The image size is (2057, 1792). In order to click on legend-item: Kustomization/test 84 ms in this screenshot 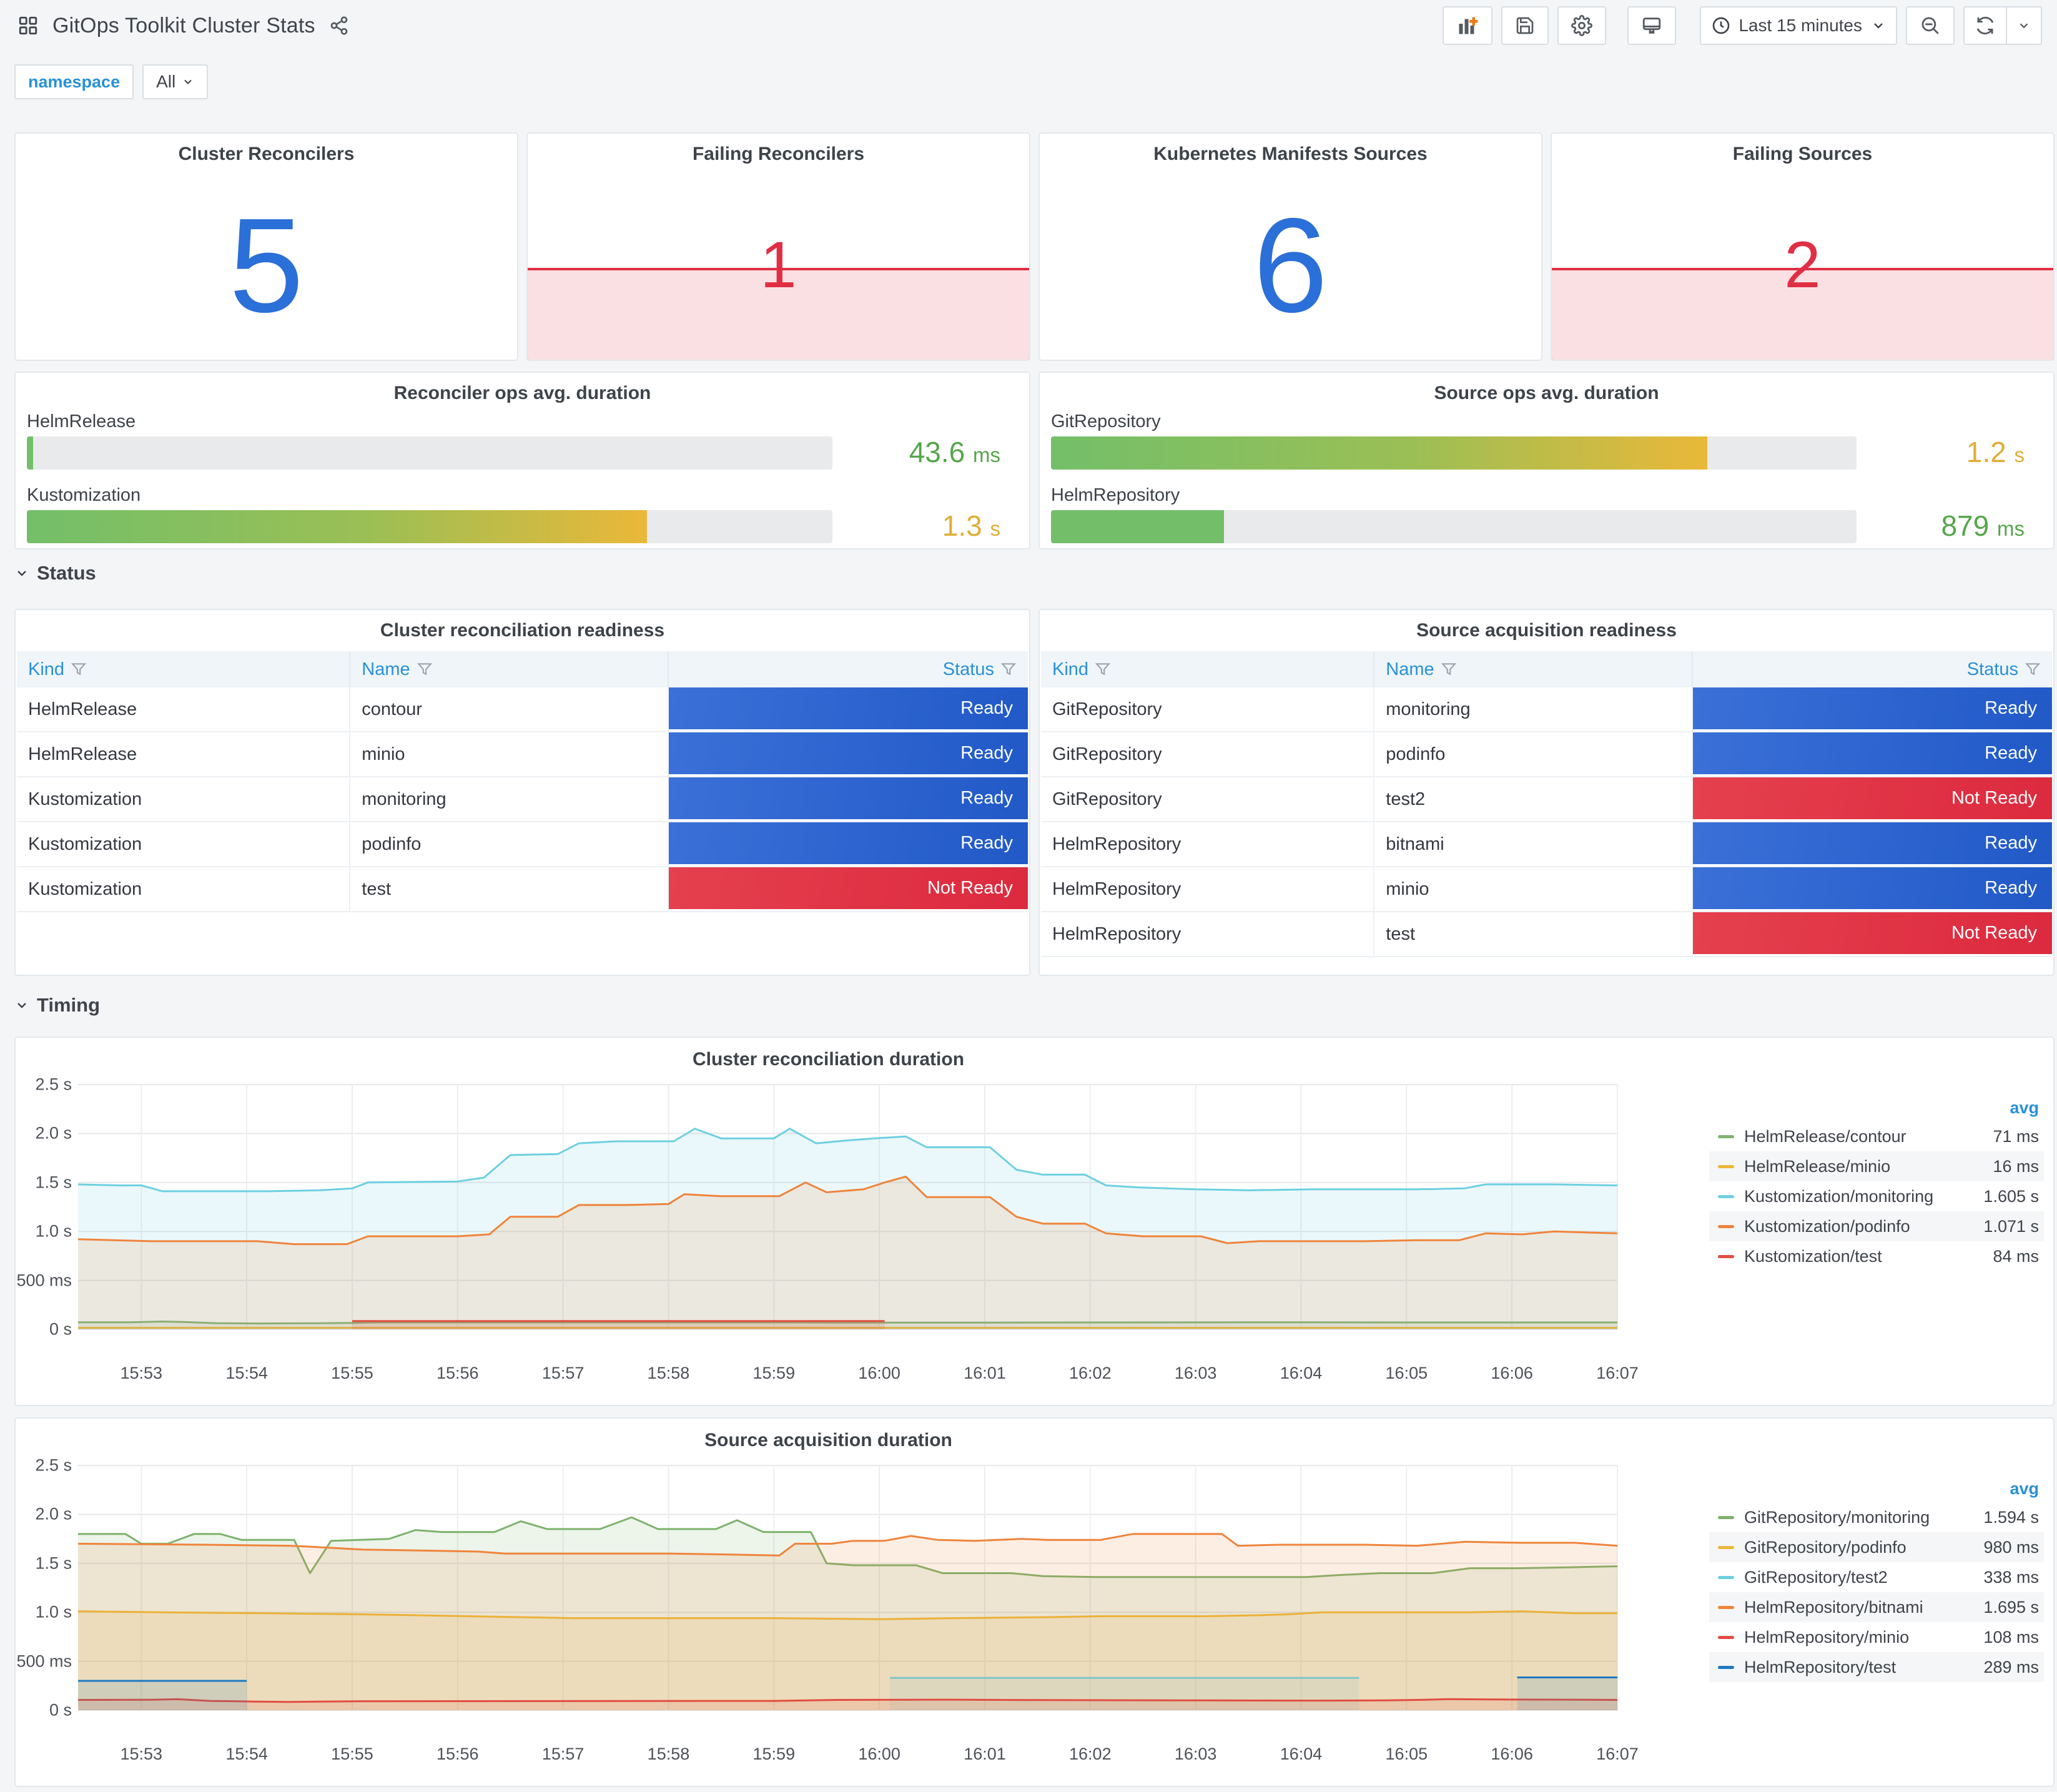, I will do `click(1876, 1256)`.